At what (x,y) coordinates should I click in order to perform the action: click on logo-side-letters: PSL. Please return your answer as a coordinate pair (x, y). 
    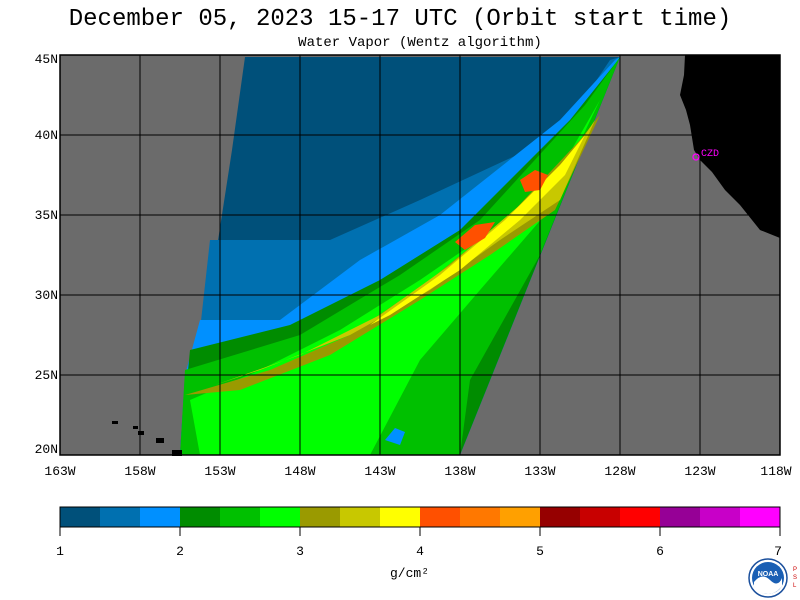
    Looking at the image, I should click on (795, 578).